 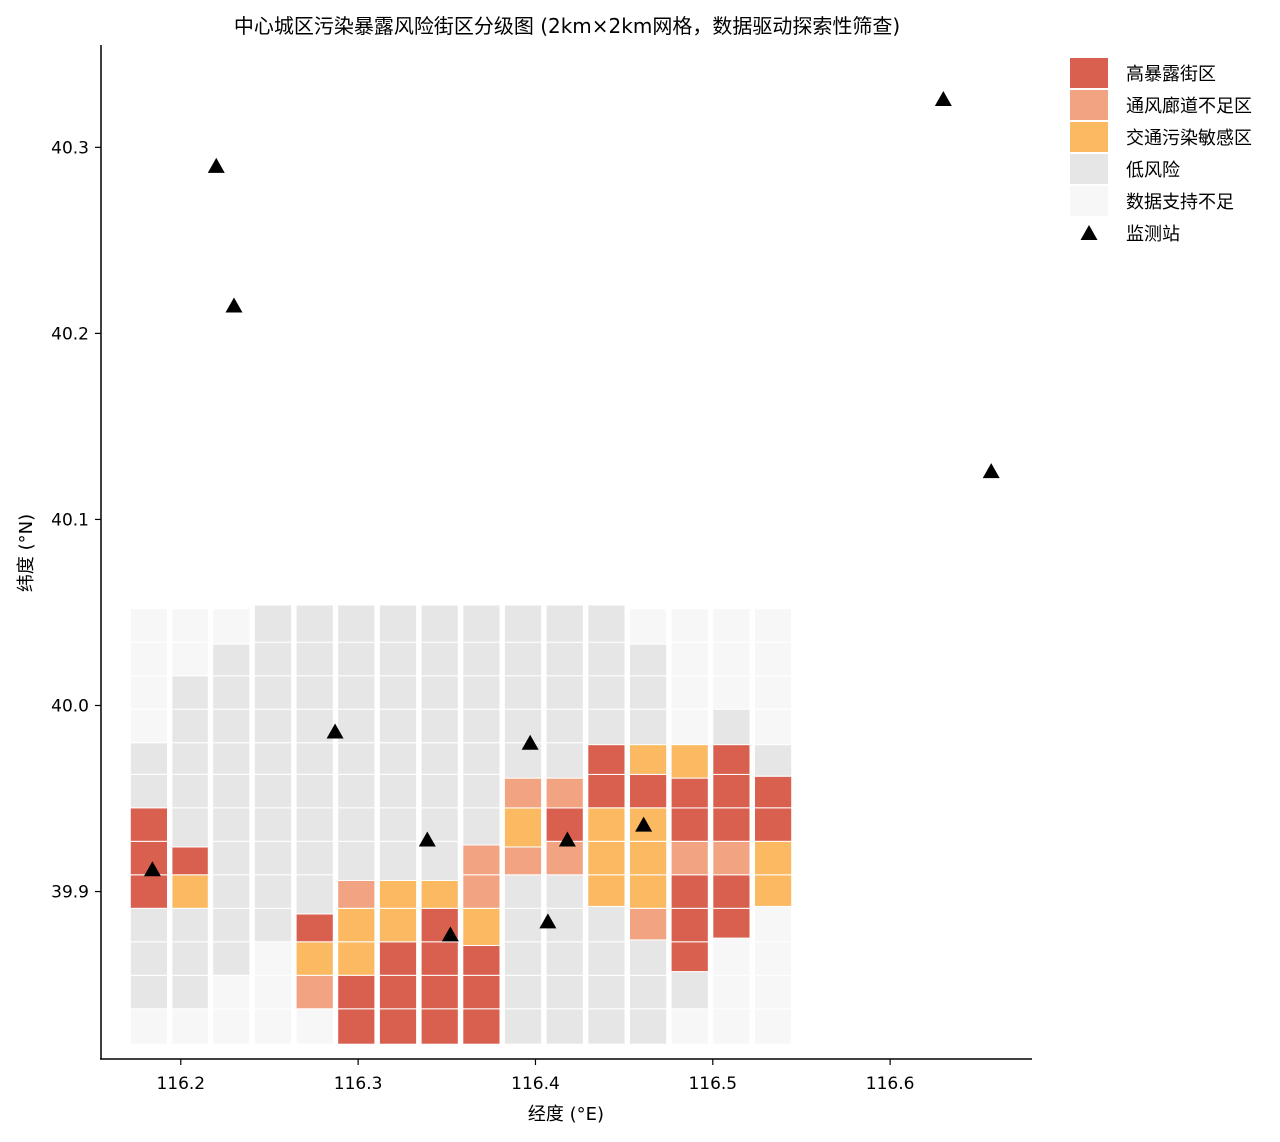 What do you see at coordinates (1089, 137) in the screenshot?
I see `legend-swatch` at bounding box center [1089, 137].